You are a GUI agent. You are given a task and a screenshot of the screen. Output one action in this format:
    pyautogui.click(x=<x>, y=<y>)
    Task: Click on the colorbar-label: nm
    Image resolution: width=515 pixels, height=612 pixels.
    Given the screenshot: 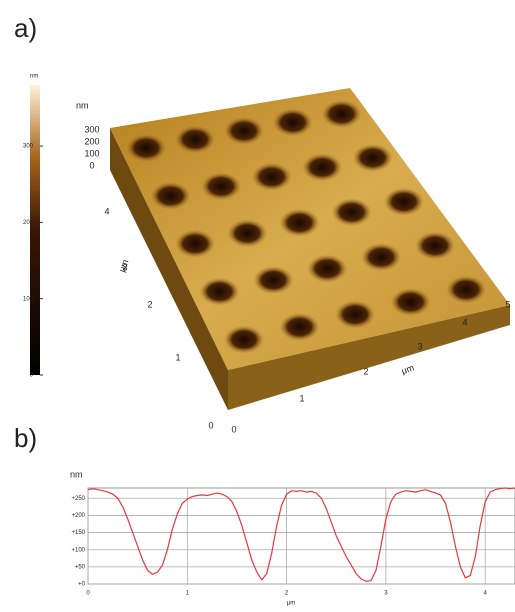 What is the action you would take?
    pyautogui.click(x=34, y=77)
    